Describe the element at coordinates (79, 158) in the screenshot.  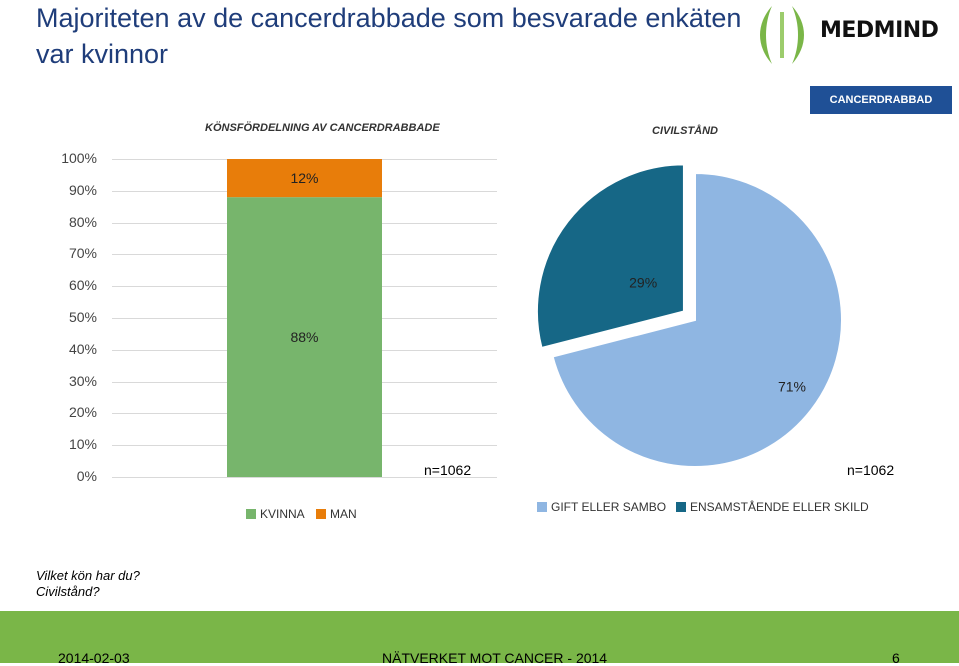
I see `y-tick-label: 100%` at that location.